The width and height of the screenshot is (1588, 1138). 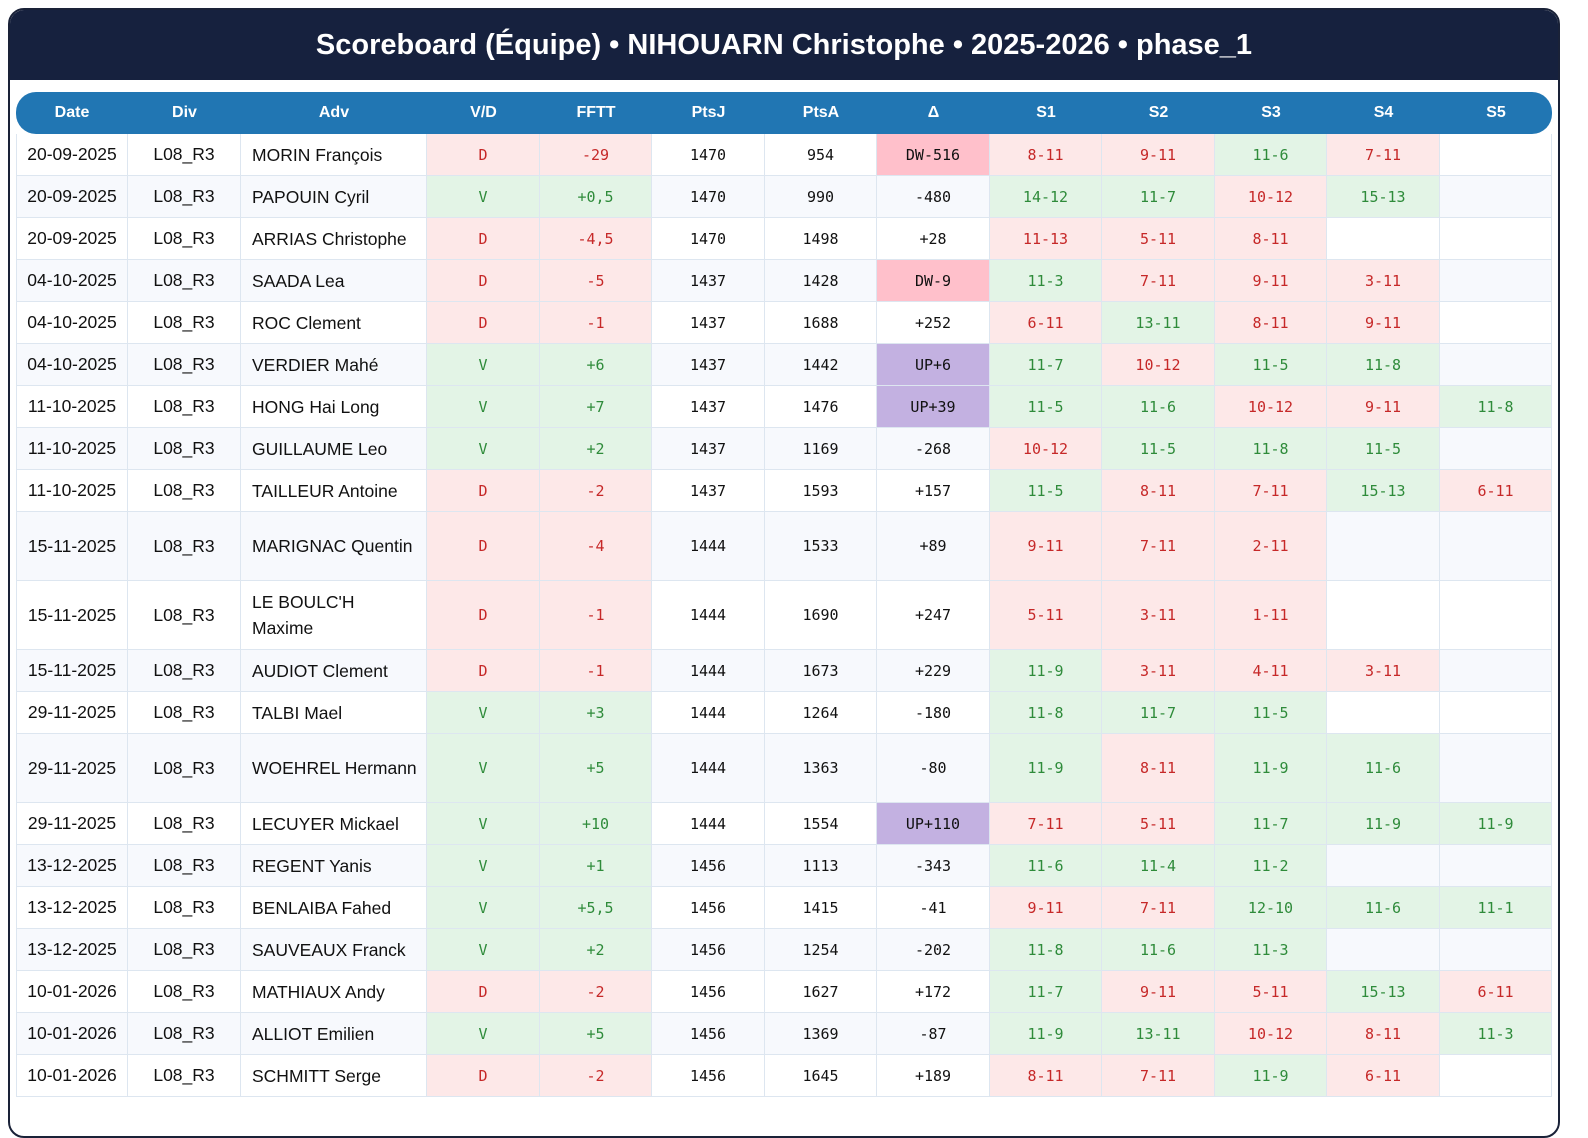 I want to click on opponent-cell: MORIN François, so click(x=334, y=155).